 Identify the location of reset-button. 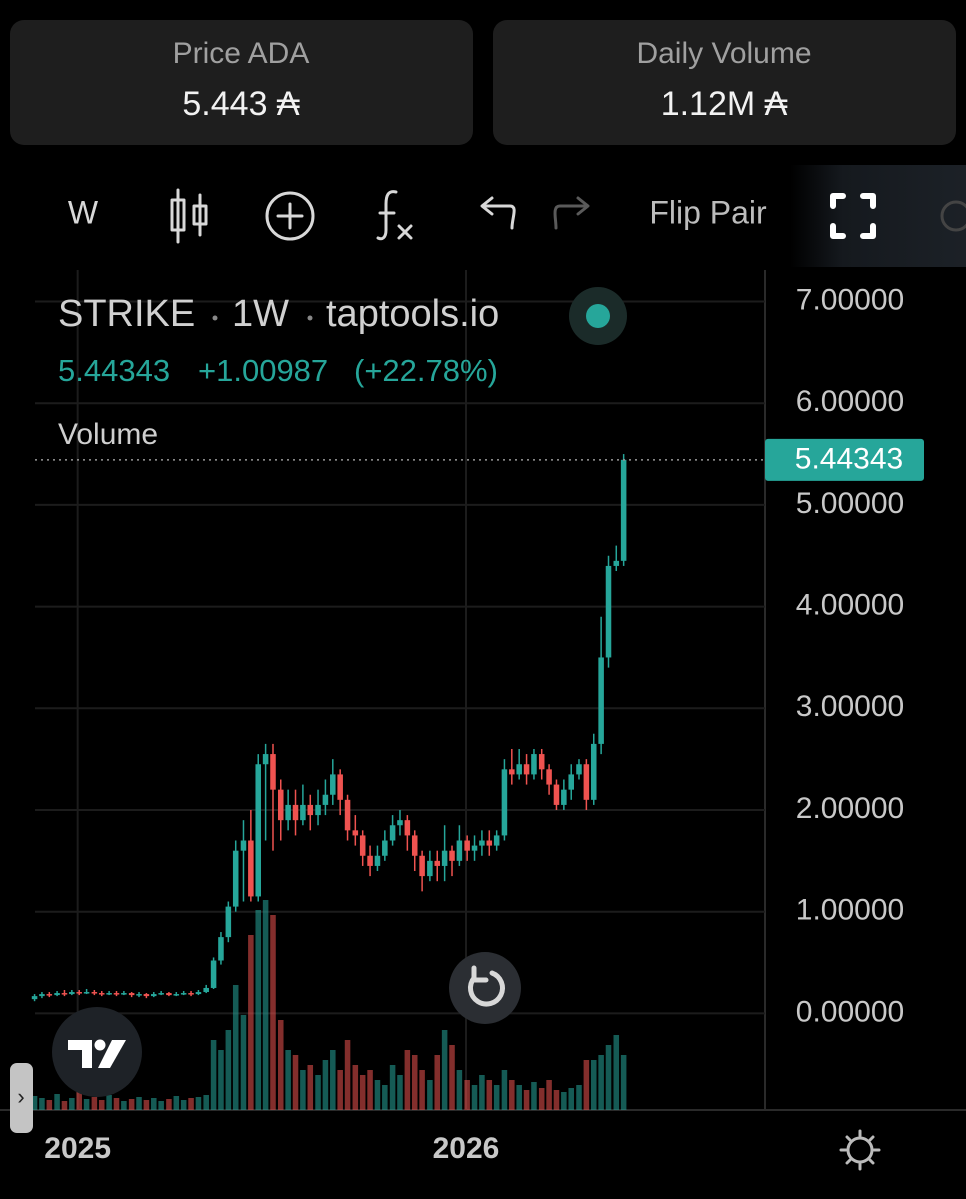
(485, 988).